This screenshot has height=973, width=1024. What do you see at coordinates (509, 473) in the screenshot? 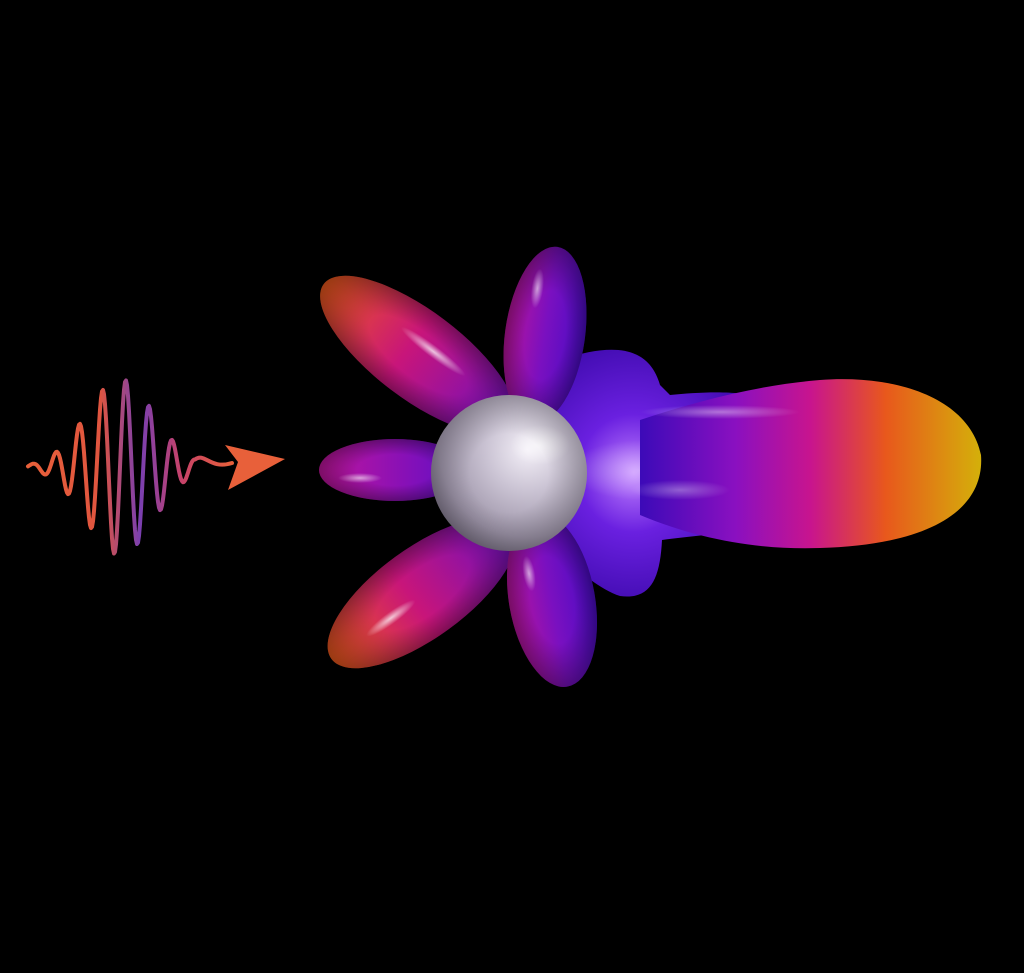
I see `central-sphere` at bounding box center [509, 473].